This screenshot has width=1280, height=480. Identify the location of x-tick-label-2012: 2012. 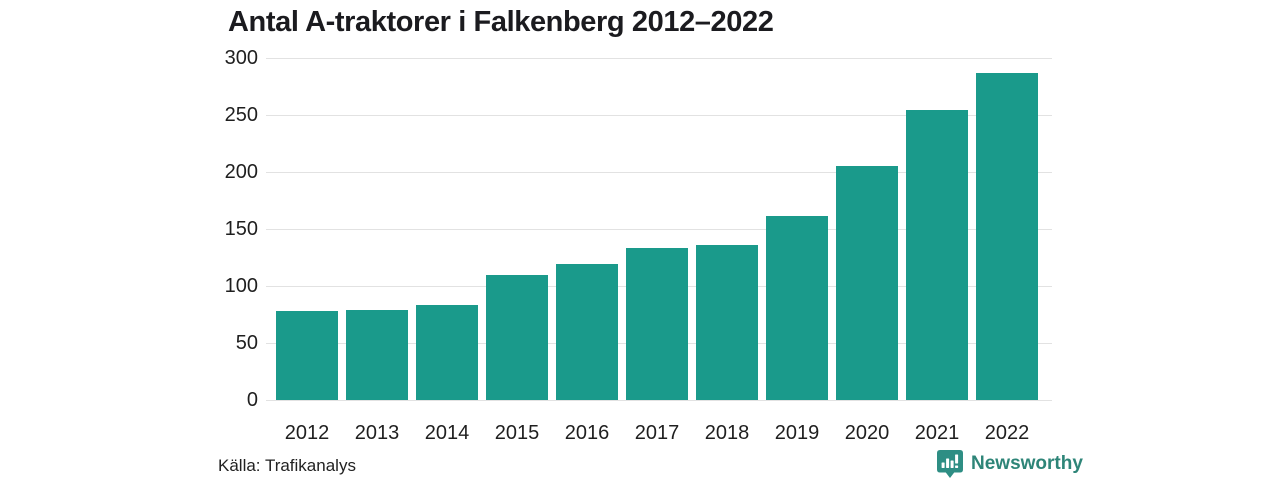
(307, 433).